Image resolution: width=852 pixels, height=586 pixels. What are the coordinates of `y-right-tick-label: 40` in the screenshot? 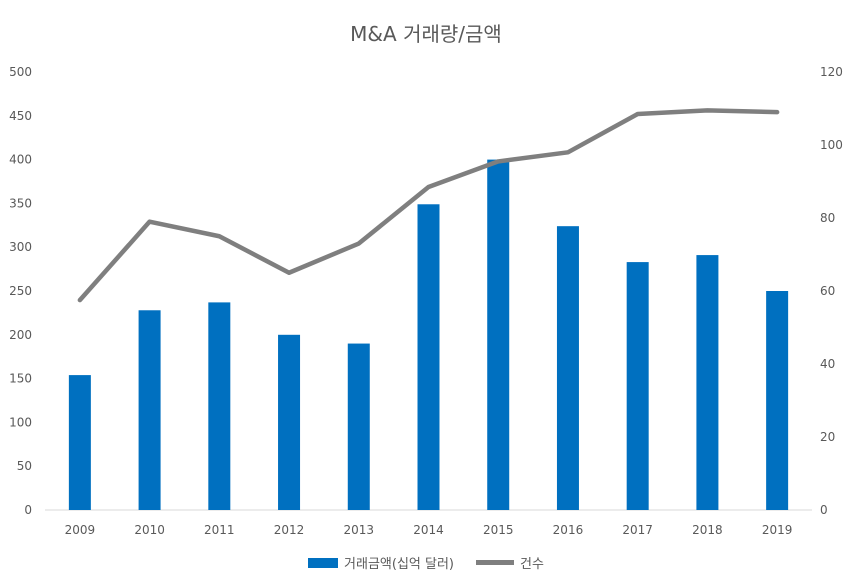 It's located at (827, 364).